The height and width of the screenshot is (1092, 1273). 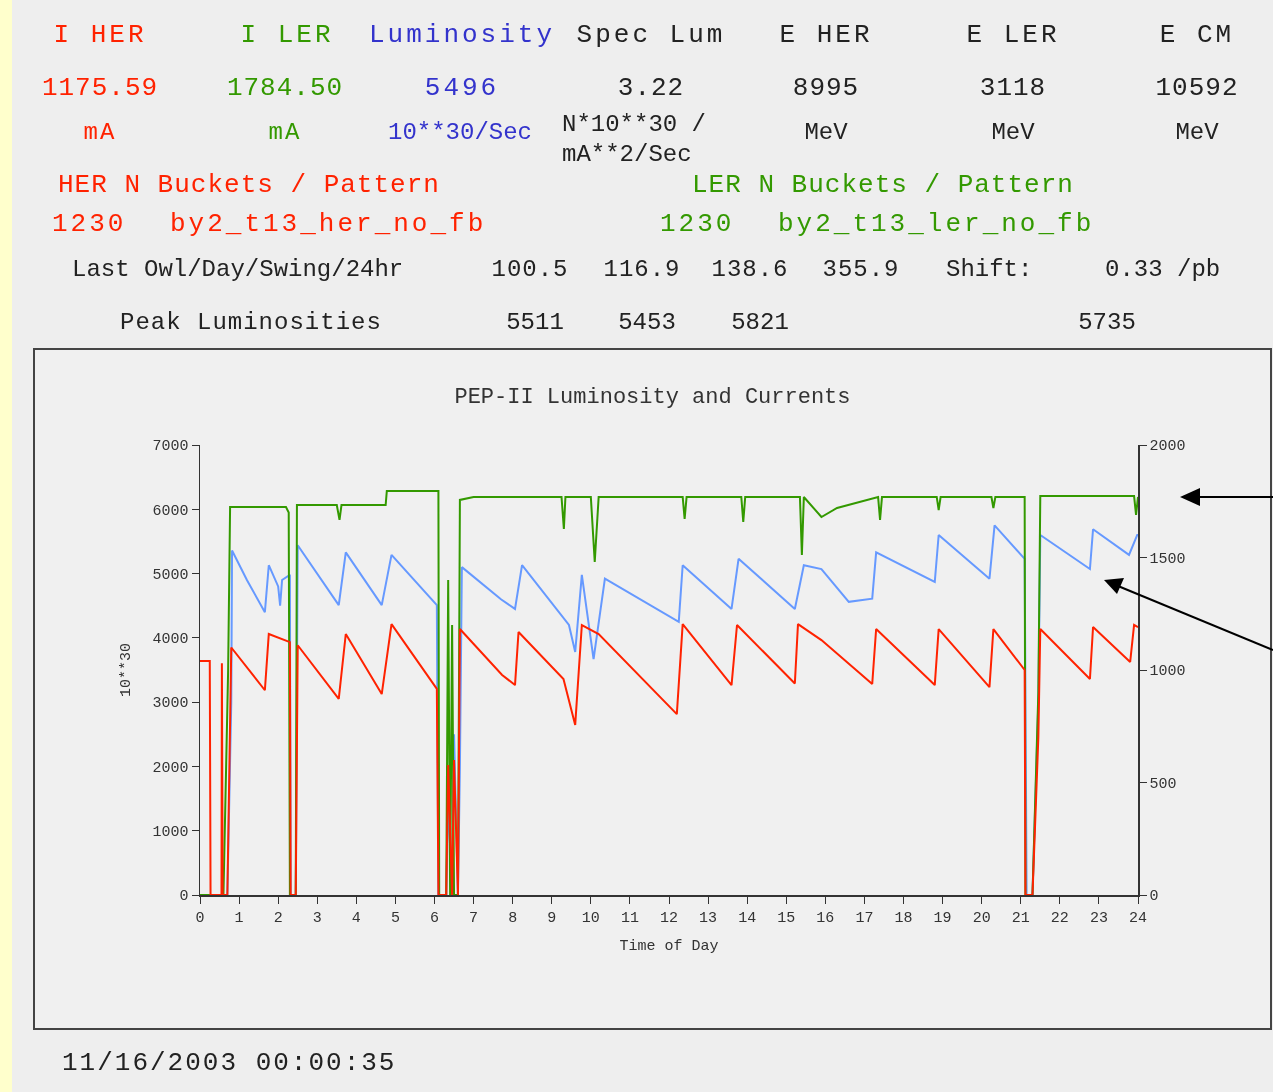 What do you see at coordinates (1138, 918) in the screenshot?
I see `x-tick-label: 24` at bounding box center [1138, 918].